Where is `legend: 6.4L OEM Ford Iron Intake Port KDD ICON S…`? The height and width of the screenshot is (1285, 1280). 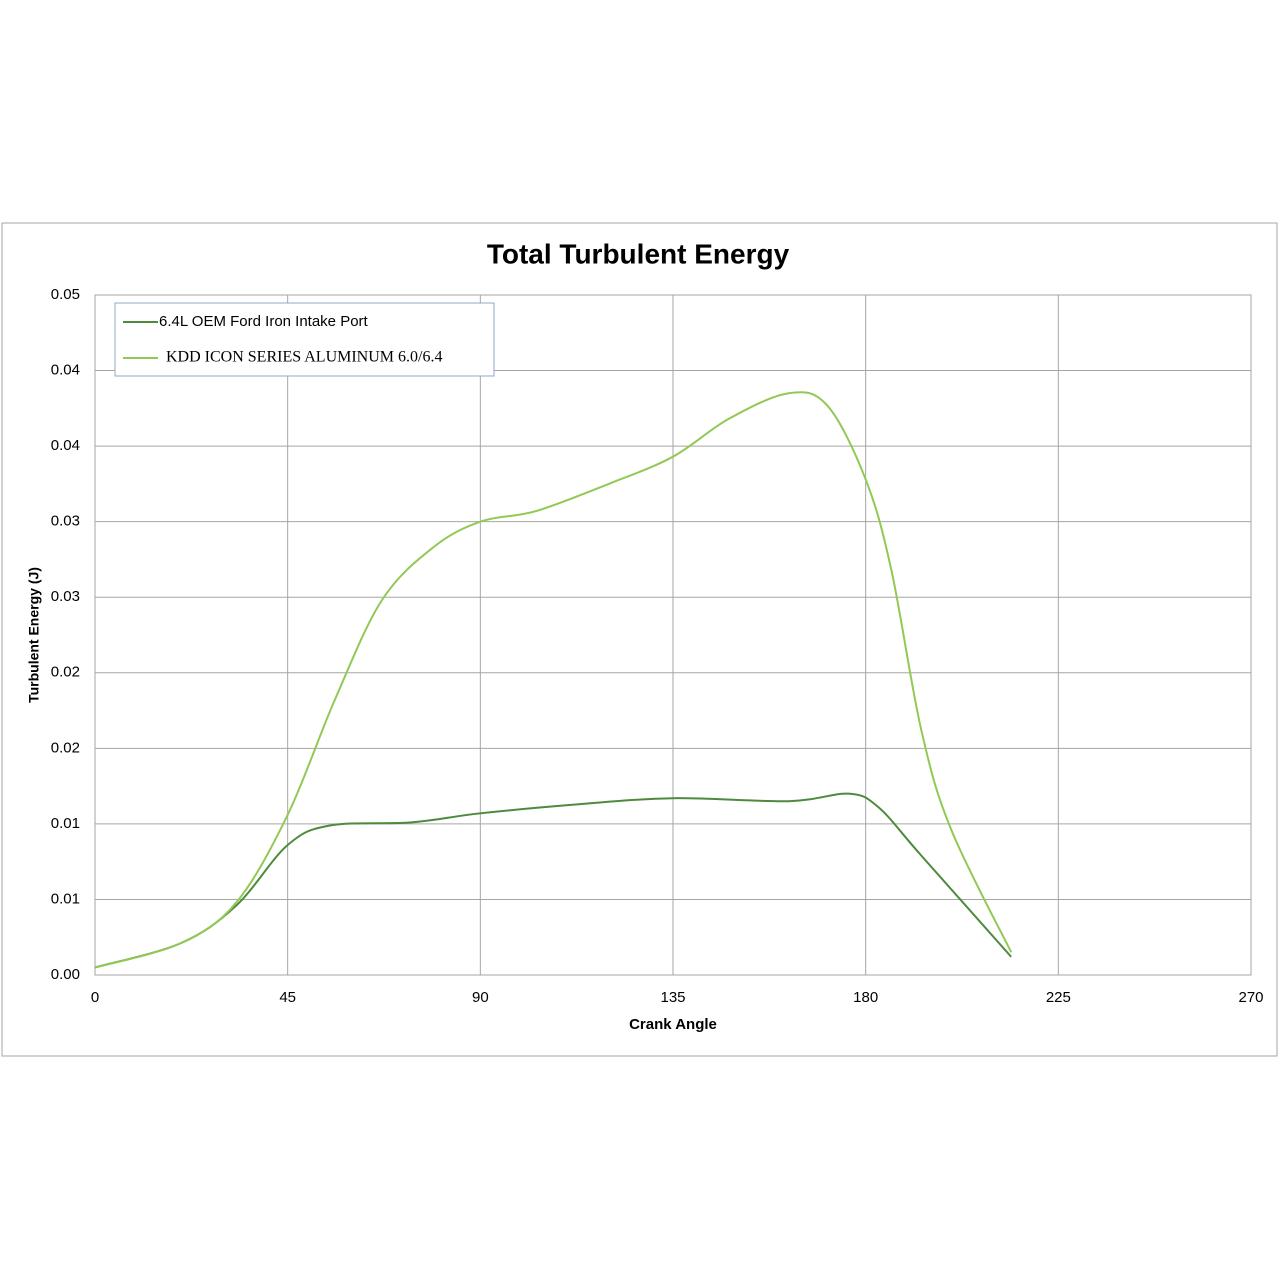
legend: 6.4L OEM Ford Iron Intake Port KDD ICON S… is located at coordinates (304, 339).